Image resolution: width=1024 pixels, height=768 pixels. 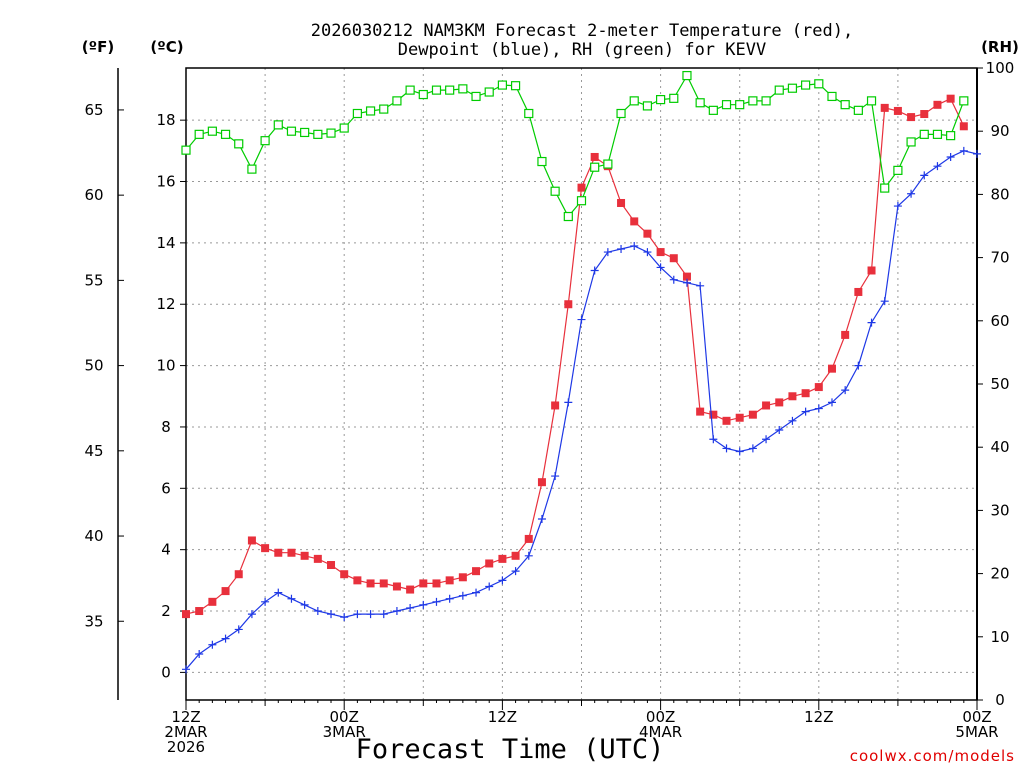 What do you see at coordinates (93, 280) in the screenshot?
I see `fahrenheit-tick-label: 55` at bounding box center [93, 280].